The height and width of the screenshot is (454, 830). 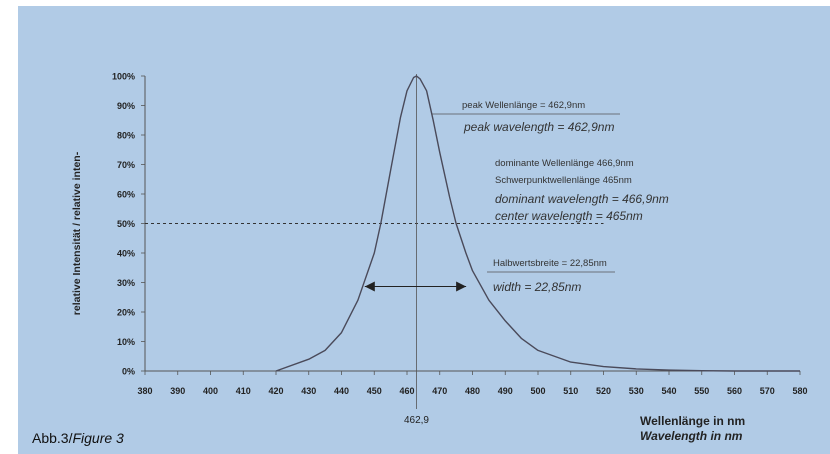 I want to click on x-tick-label: 570, so click(x=767, y=391).